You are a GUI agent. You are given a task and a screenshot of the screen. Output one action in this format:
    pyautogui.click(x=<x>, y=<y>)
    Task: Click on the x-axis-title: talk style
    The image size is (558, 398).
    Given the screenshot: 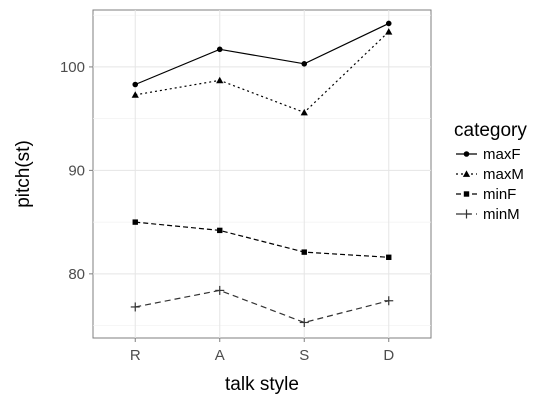 What is the action you would take?
    pyautogui.click(x=262, y=384)
    